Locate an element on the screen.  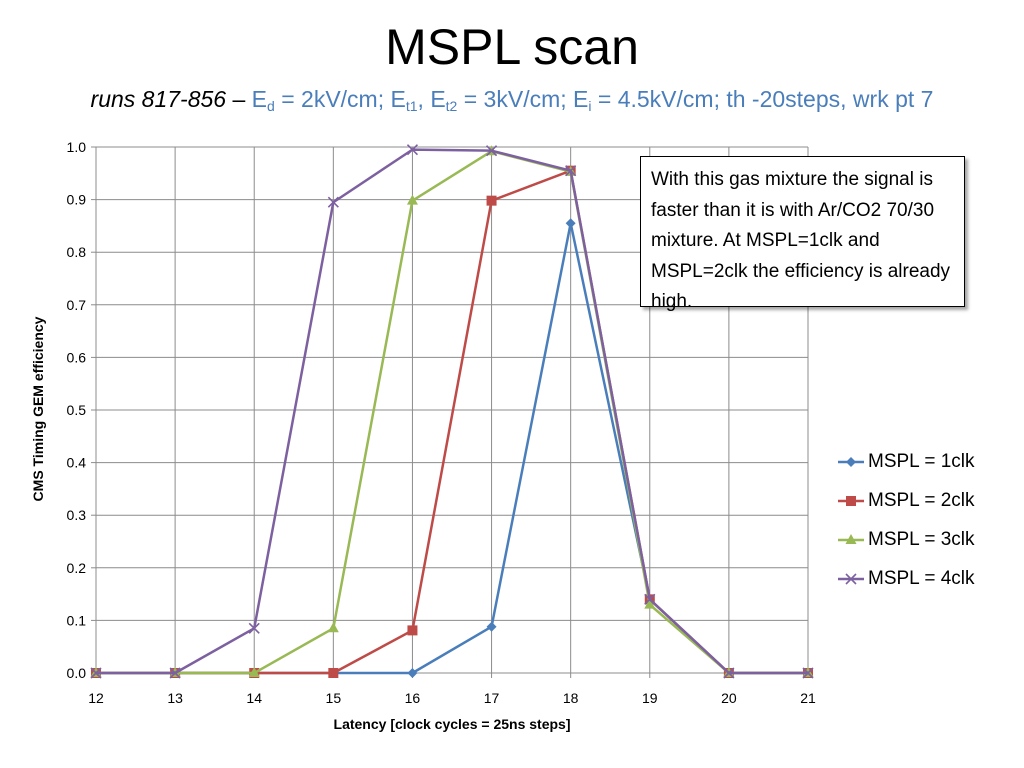
legend-label: MSPL = 4clk is located at coordinates (921, 578).